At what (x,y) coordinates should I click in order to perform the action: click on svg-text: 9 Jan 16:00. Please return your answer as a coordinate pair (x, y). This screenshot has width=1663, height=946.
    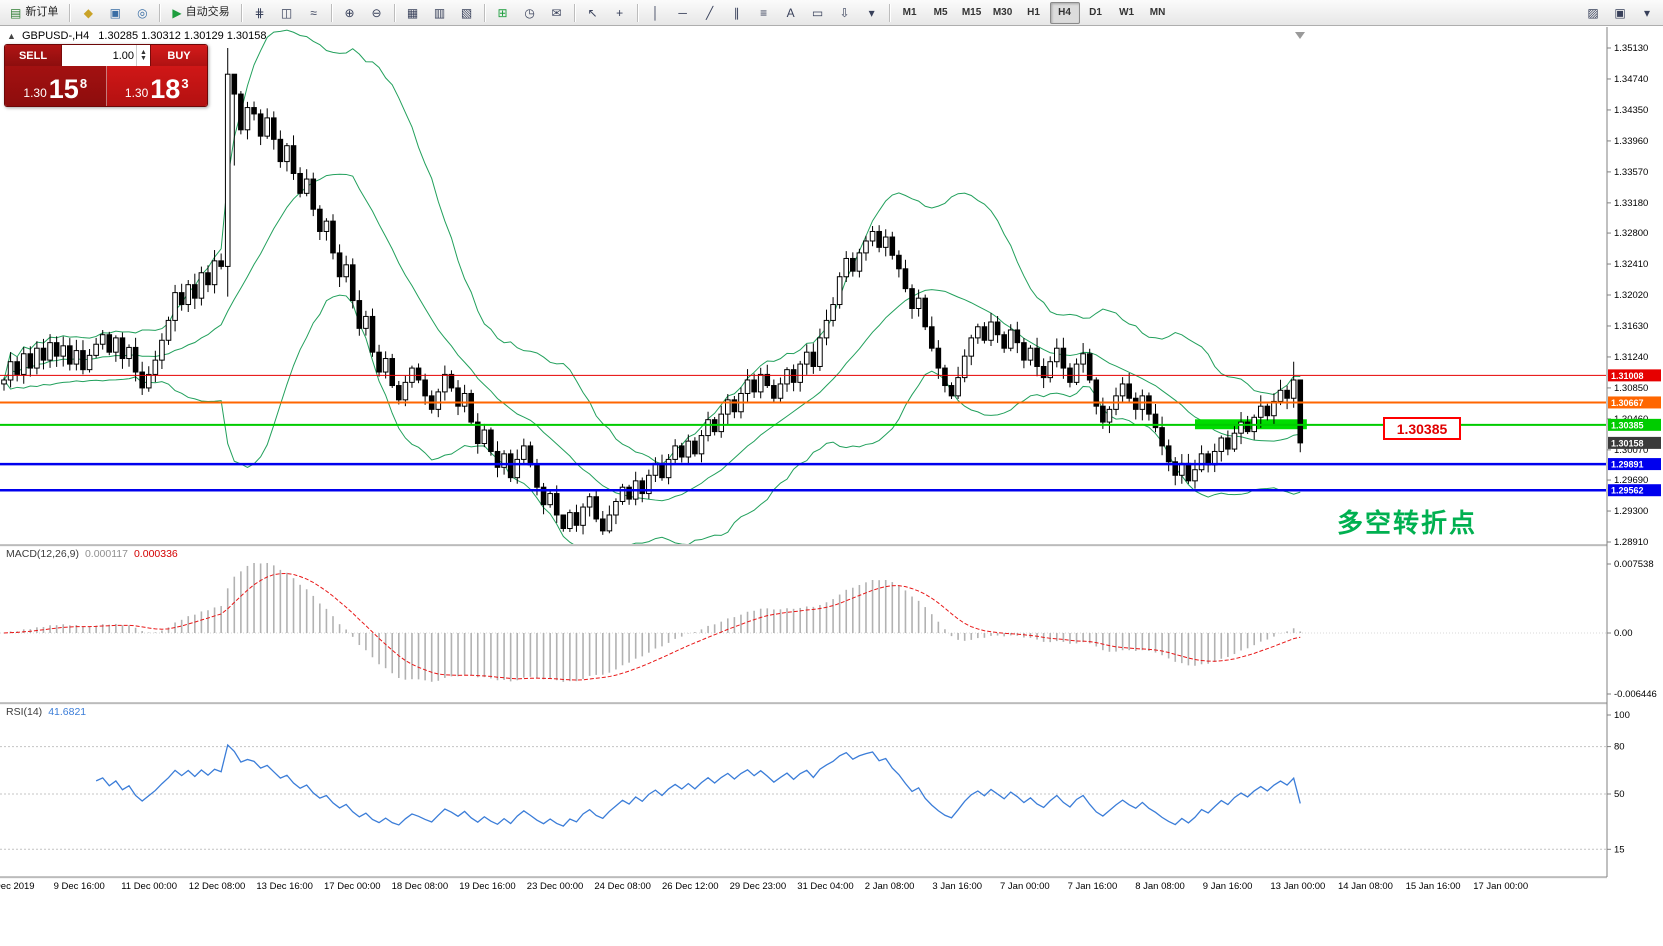
    Looking at the image, I should click on (1228, 886).